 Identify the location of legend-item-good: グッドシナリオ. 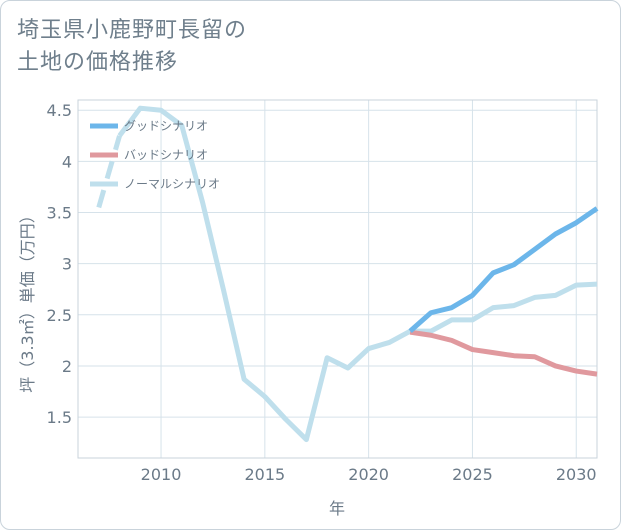
(149, 126).